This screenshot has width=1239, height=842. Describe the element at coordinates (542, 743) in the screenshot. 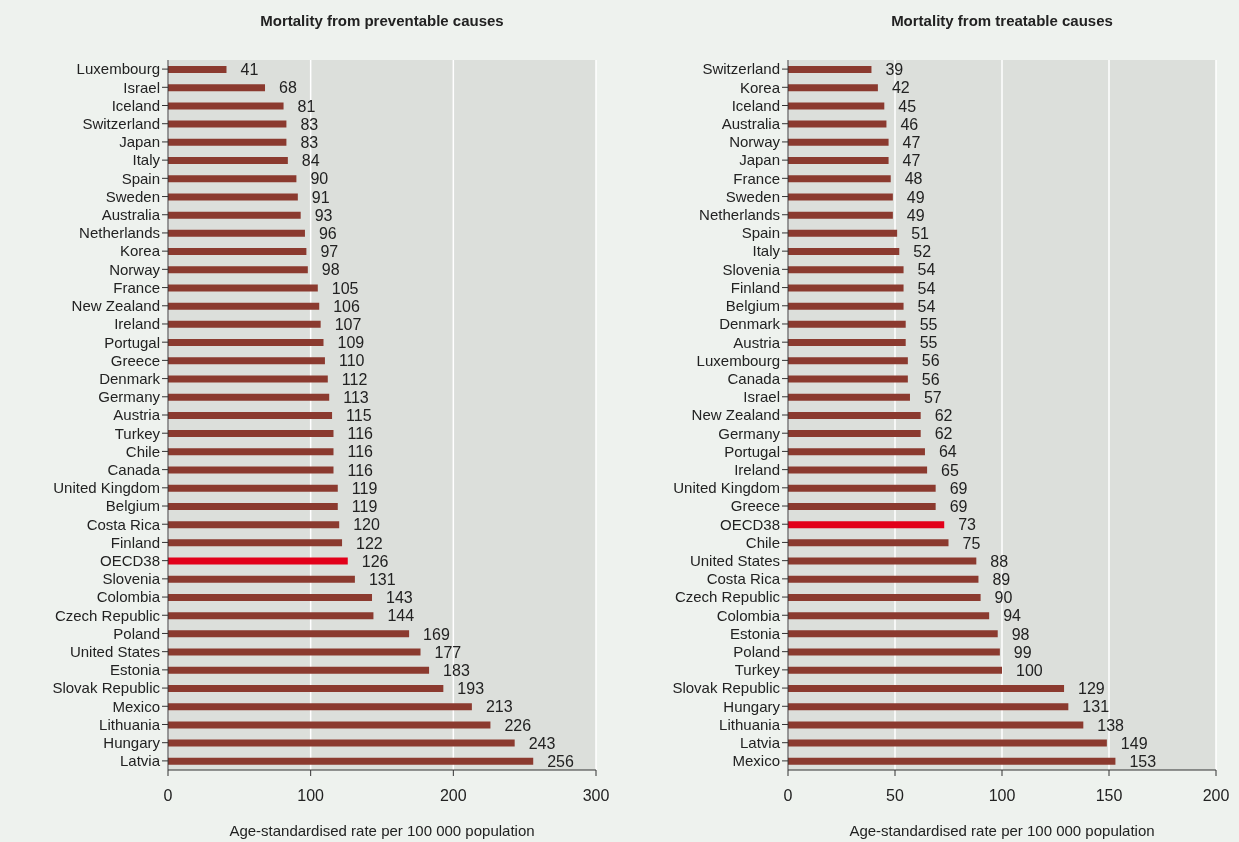

I see `data-label: 243` at that location.